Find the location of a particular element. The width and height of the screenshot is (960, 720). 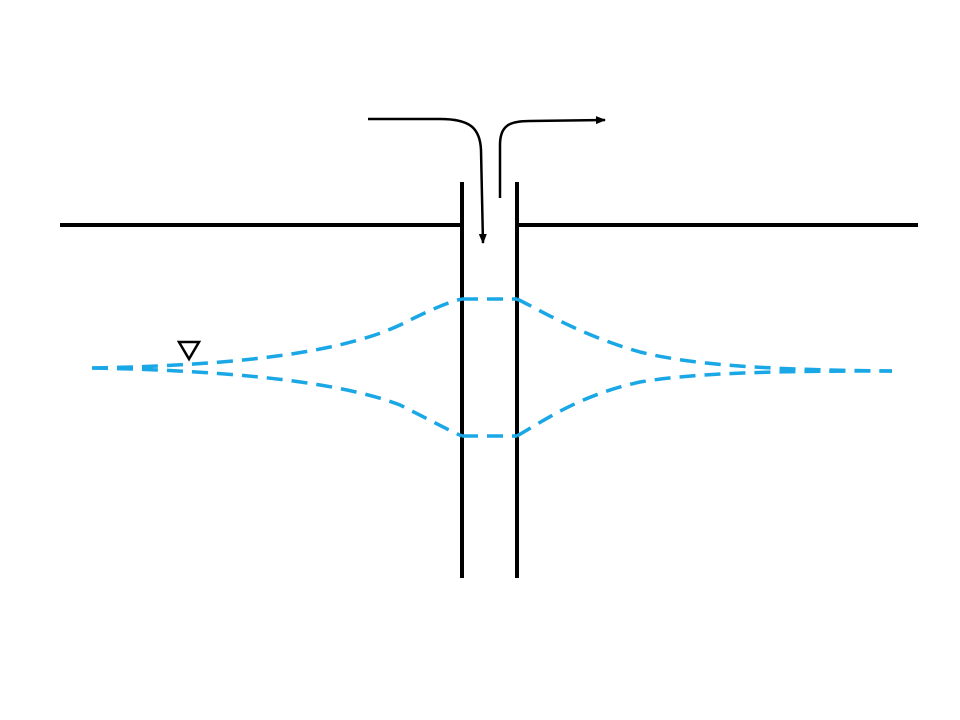

outflow-arrow is located at coordinates (552, 157).